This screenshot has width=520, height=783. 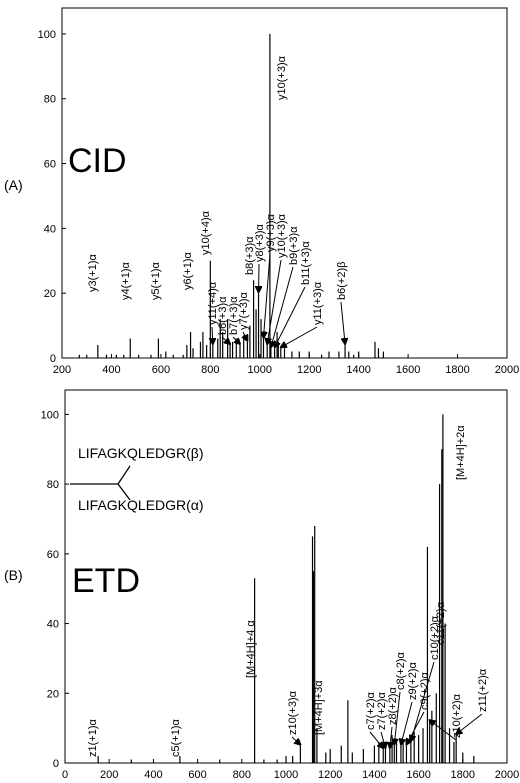 What do you see at coordinates (244, 311) in the screenshot?
I see `peak-label: y7(+3)α` at bounding box center [244, 311].